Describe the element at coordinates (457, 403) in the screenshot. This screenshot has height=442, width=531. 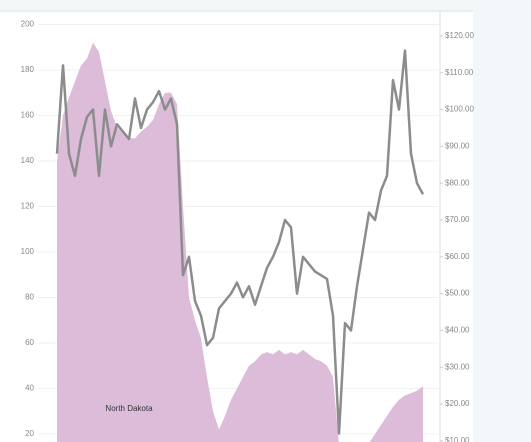
I see `y2-tick-label: $20.00` at that location.